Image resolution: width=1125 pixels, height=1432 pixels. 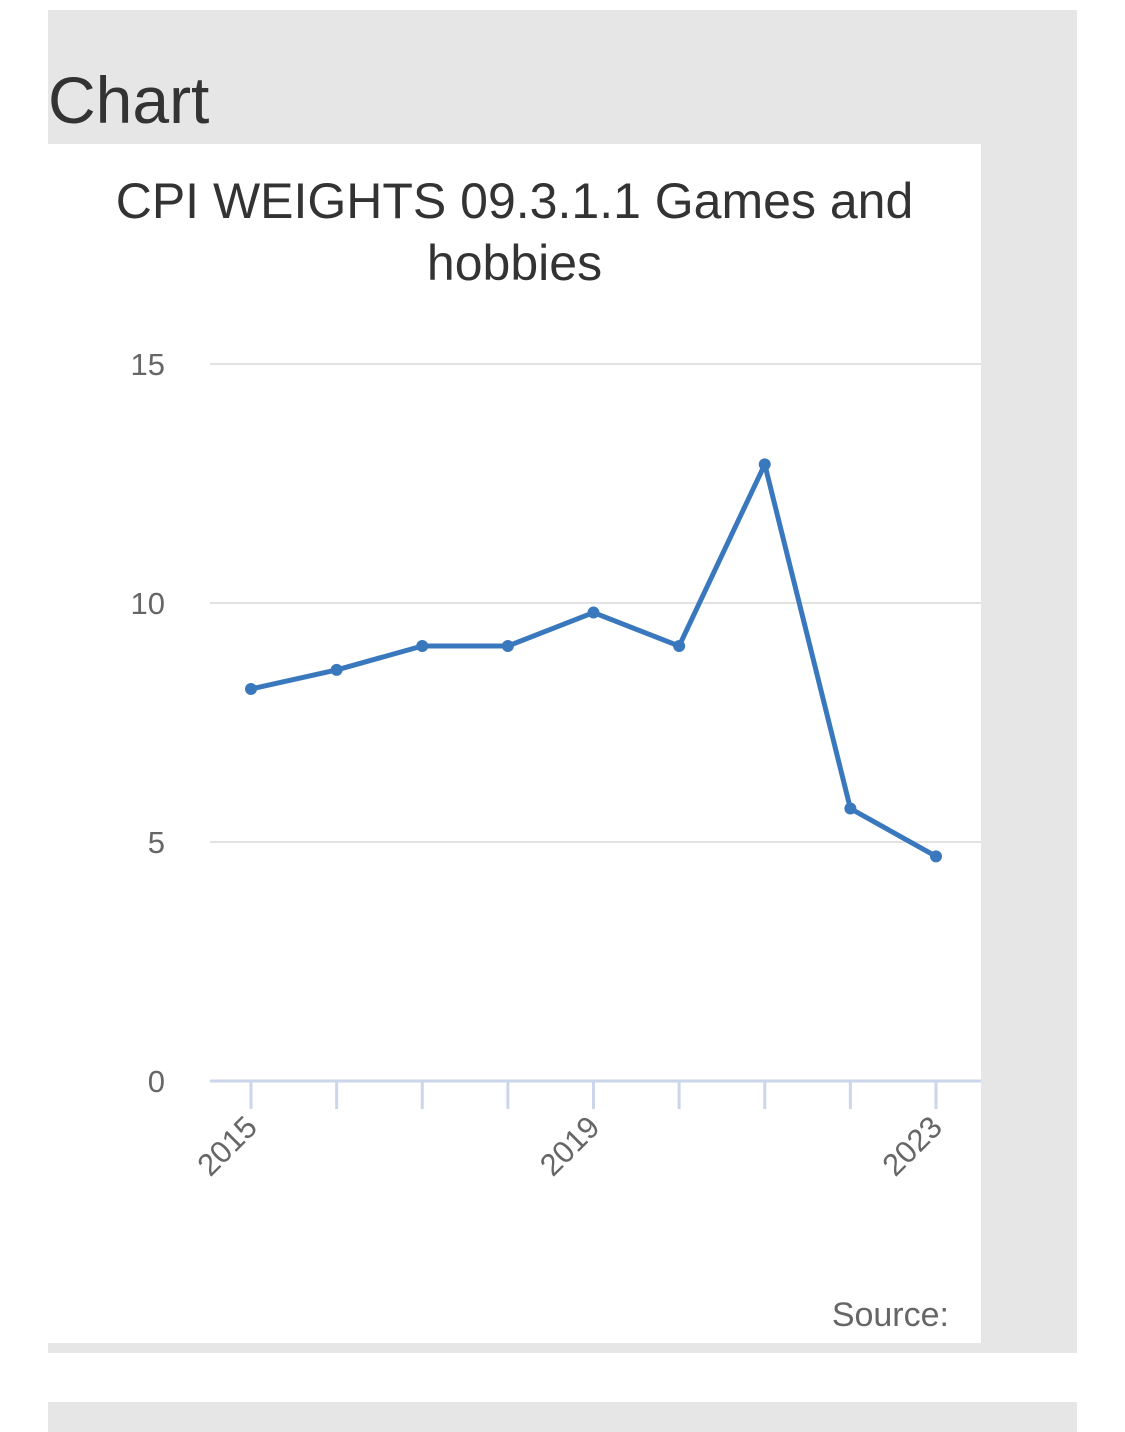 What do you see at coordinates (422, 646) in the screenshot?
I see `data-point-2017` at bounding box center [422, 646].